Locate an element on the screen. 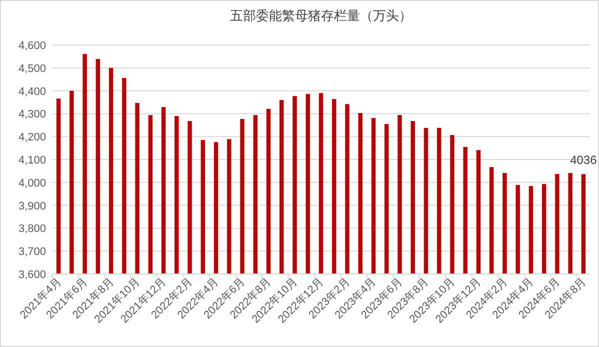  y-tick-label: 3,800 is located at coordinates (32, 229).